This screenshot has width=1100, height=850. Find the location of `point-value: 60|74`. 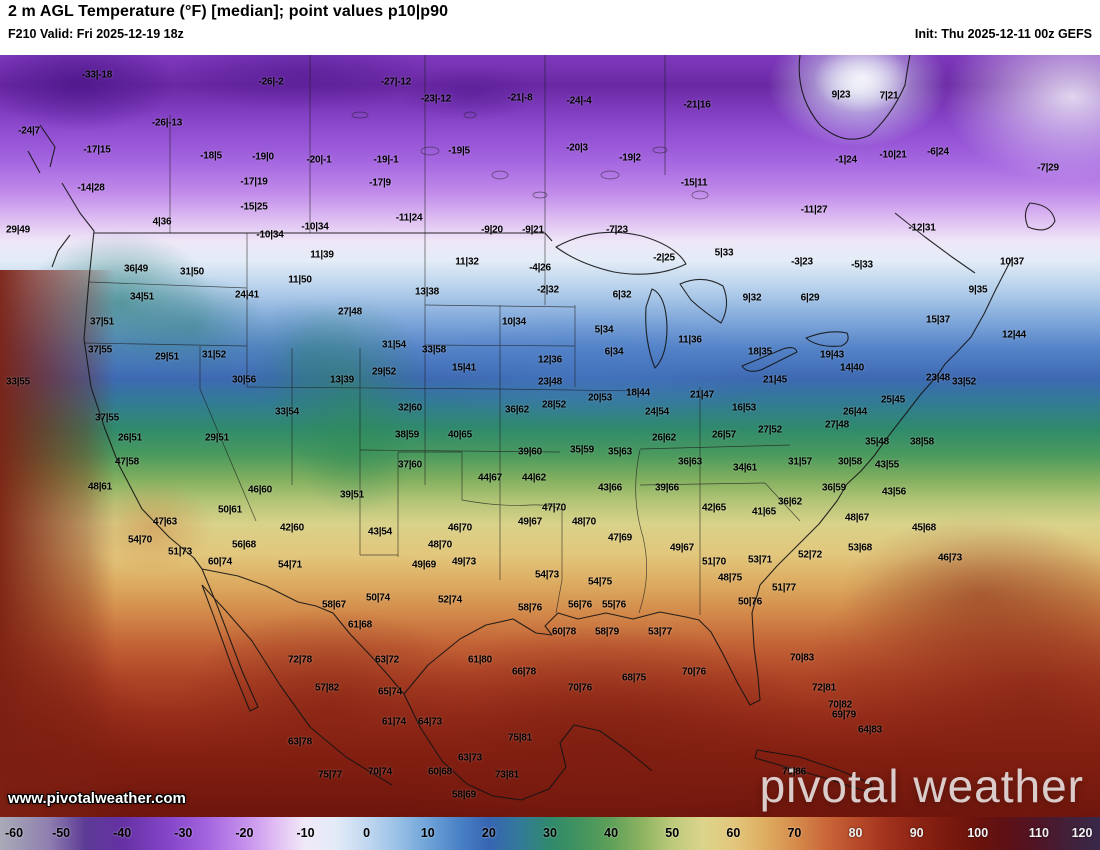

point-value: 60|74 is located at coordinates (220, 562).